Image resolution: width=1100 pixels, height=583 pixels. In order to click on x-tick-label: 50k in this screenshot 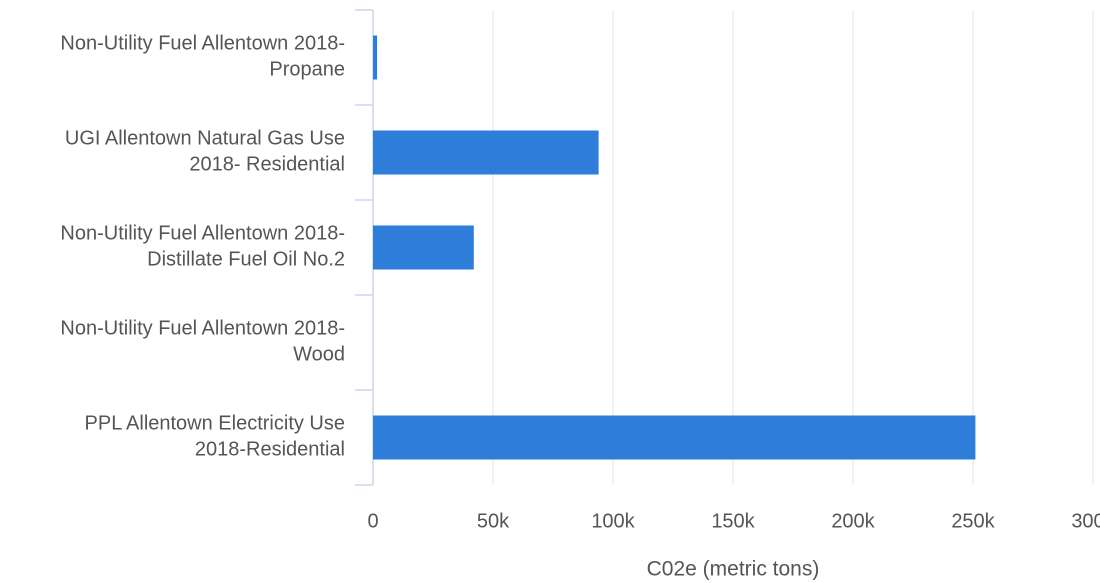, I will do `click(493, 521)`.